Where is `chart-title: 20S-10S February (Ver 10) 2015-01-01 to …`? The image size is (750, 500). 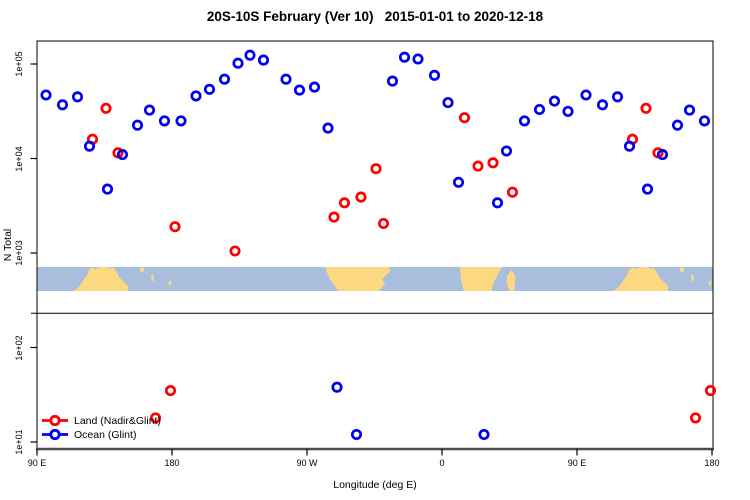 chart-title: 20S-10S February (Ver 10) 2015-01-01 to … is located at coordinates (375, 16).